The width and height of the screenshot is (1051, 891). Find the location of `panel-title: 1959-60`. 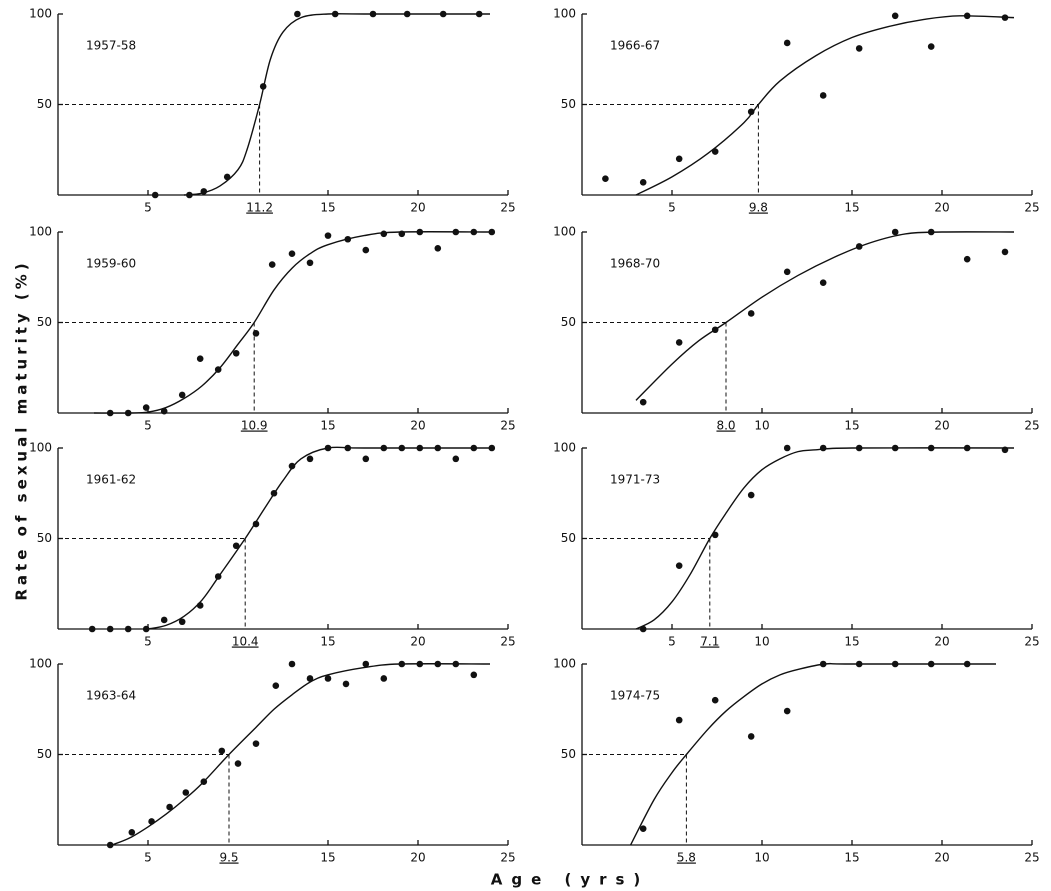

panel-title: 1959-60 is located at coordinates (111, 264).